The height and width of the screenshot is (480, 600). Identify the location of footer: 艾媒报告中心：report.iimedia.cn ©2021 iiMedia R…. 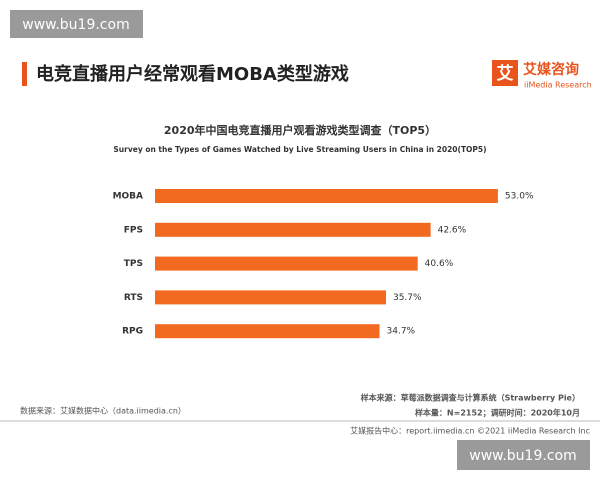
(470, 431).